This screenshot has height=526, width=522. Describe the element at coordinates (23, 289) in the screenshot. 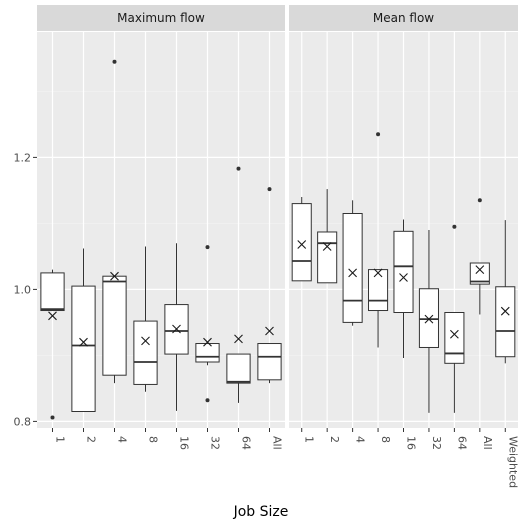

I see `y-tick-label: 1.0` at that location.